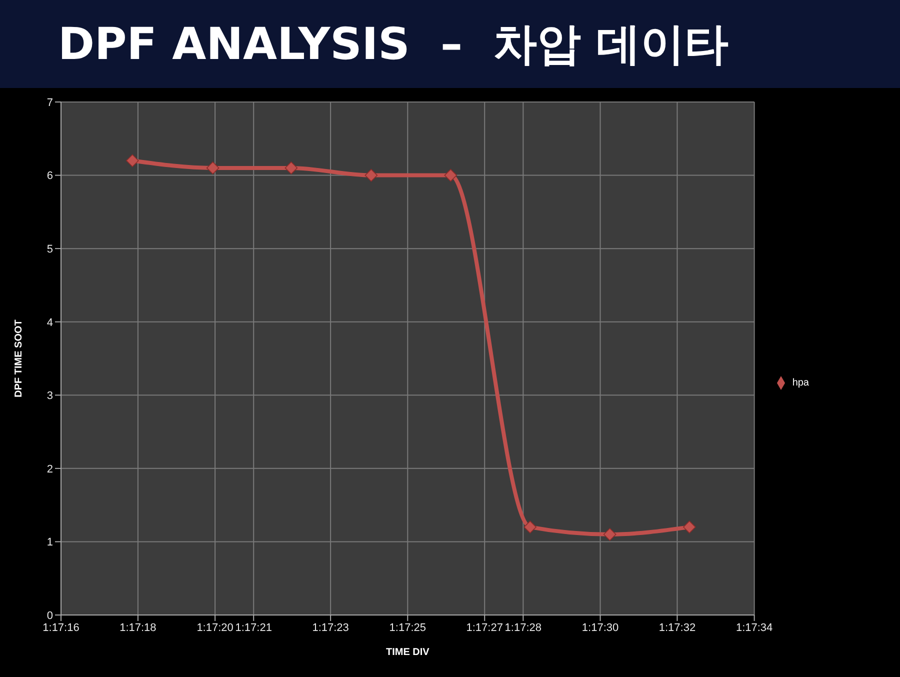  I want to click on x-tick-label: 1:17:18, so click(138, 628).